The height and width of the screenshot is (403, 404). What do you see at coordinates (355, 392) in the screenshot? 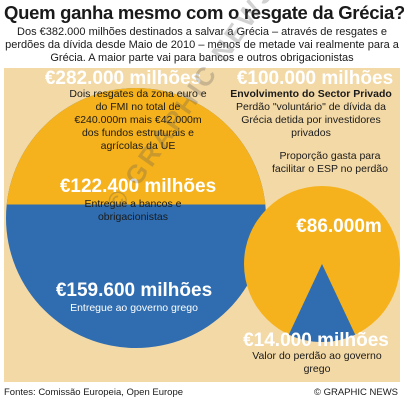
I see `credit-note: © GRAPHIC NEWS` at bounding box center [355, 392].